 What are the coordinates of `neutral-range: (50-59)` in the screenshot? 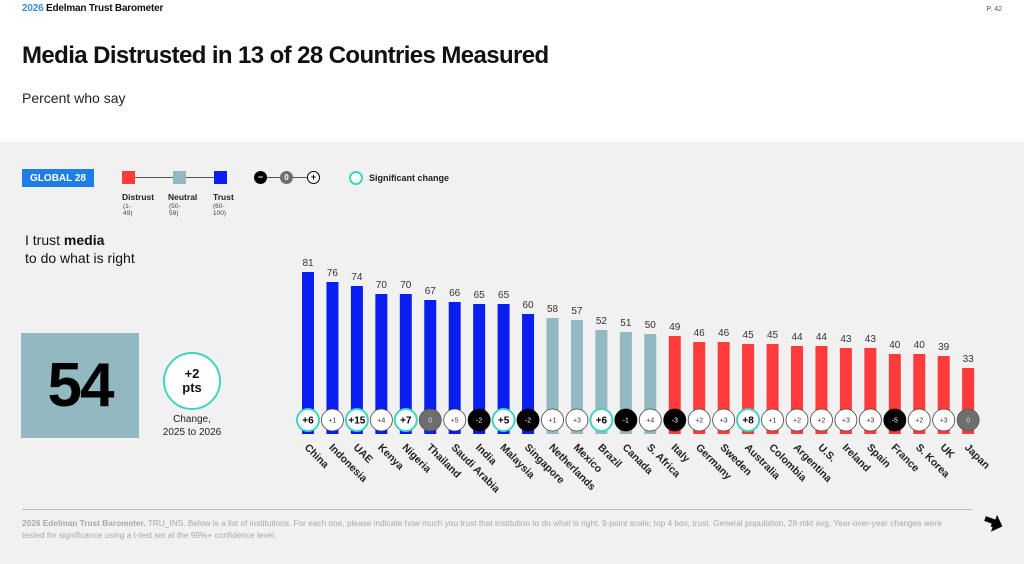 It's located at (175, 210).